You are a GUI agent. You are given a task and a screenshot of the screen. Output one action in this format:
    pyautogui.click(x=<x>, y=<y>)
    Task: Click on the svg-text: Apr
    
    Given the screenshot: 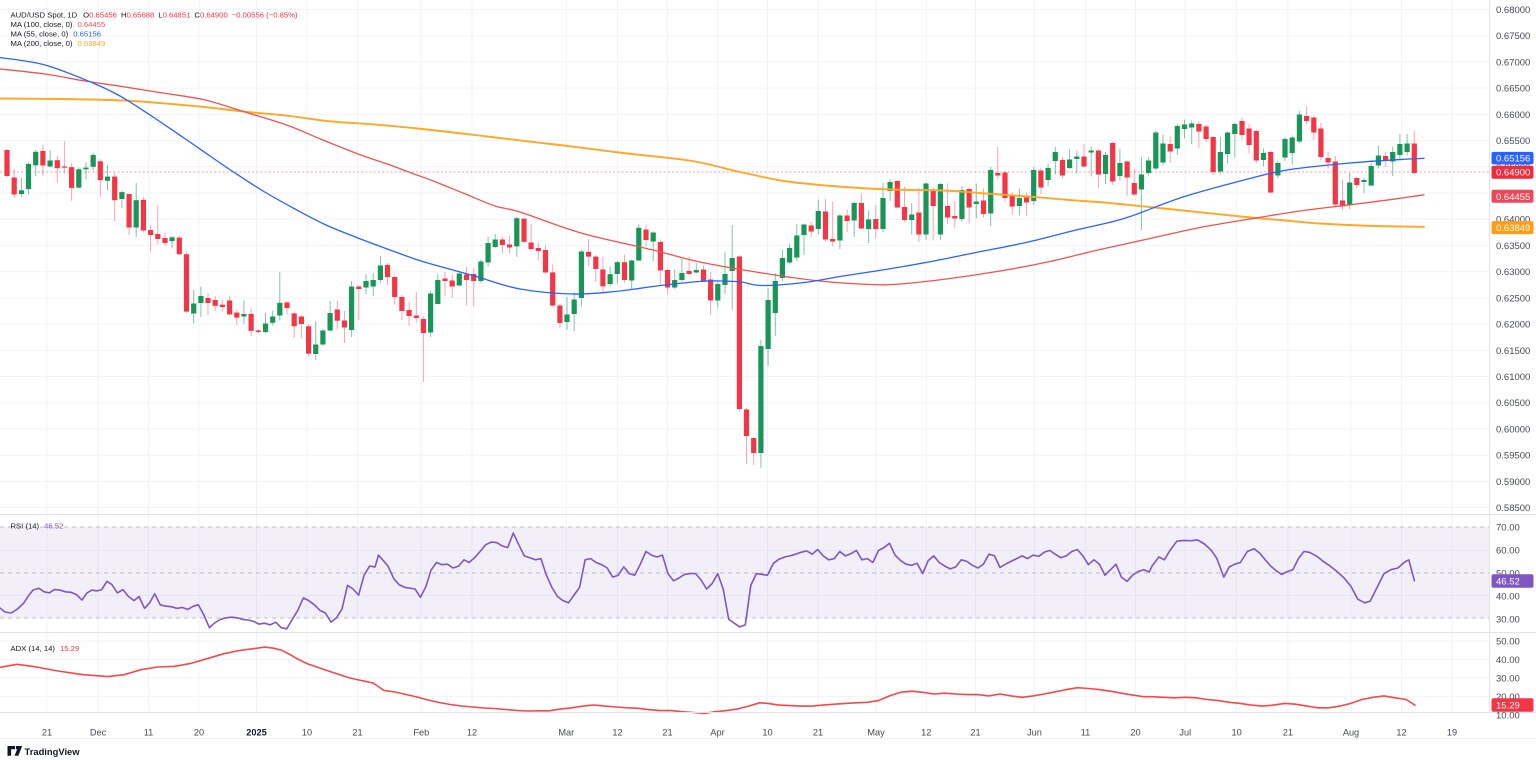 What is the action you would take?
    pyautogui.click(x=717, y=733)
    